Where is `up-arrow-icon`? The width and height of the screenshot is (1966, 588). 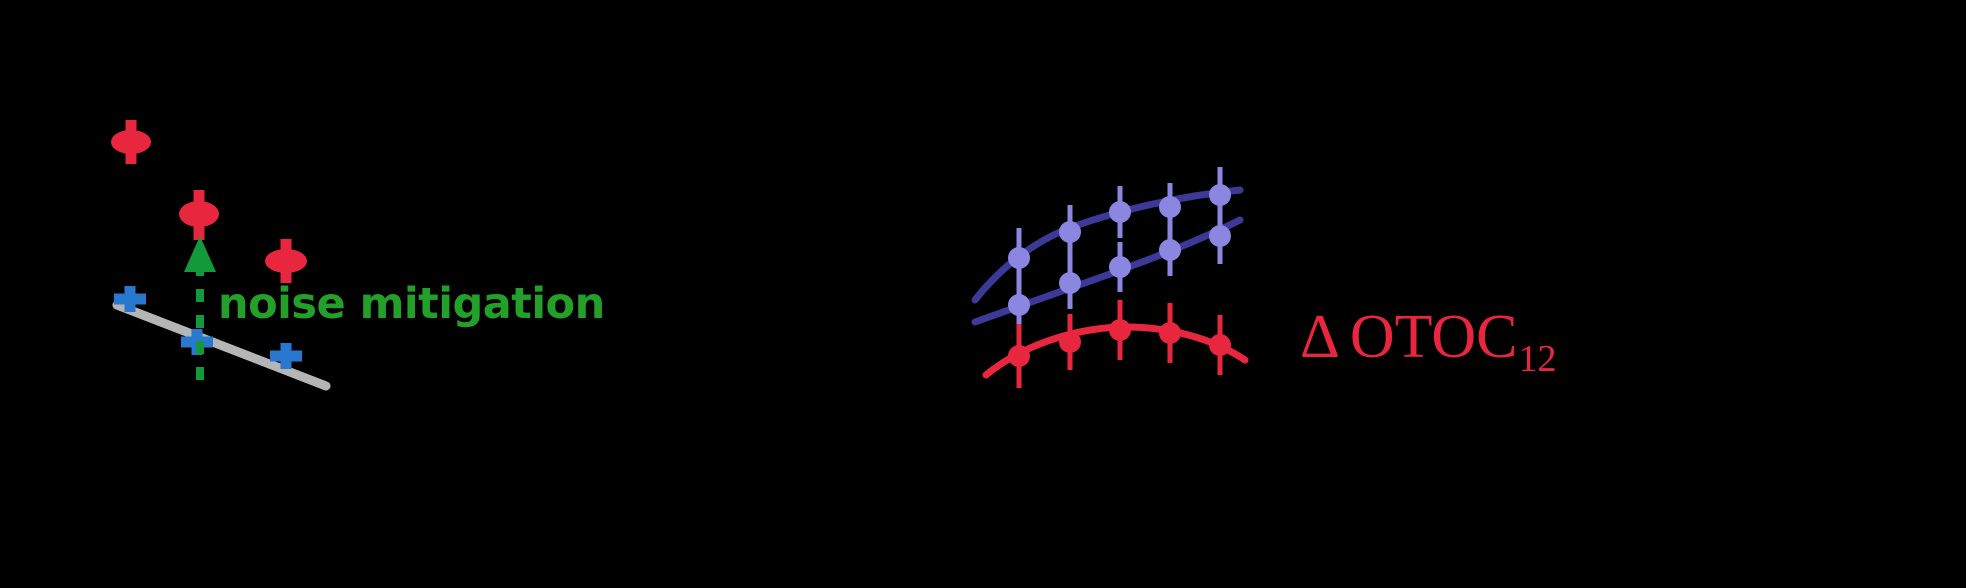 up-arrow-icon is located at coordinates (200, 308).